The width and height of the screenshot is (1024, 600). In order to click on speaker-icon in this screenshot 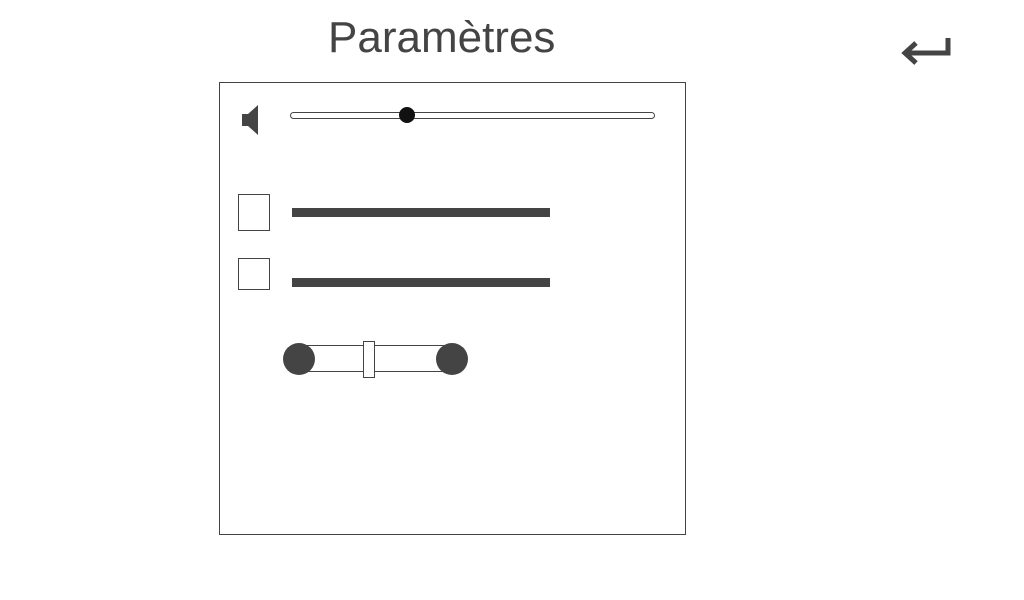, I will do `click(251, 120)`.